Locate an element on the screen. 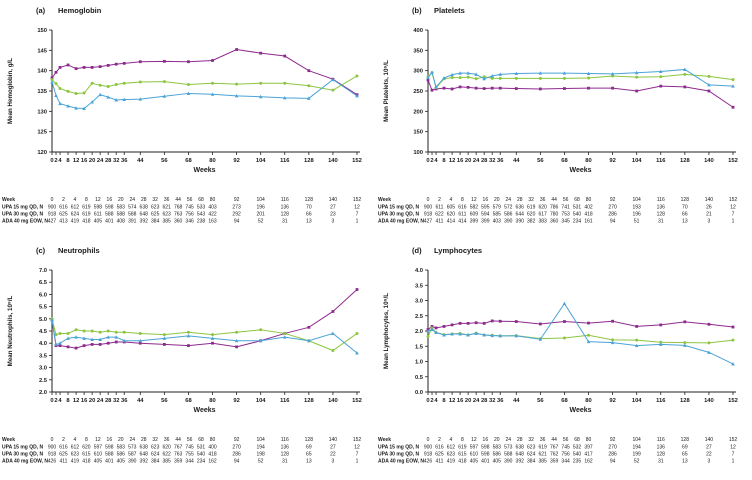  x-tick-label: 16 is located at coordinates (84, 161).